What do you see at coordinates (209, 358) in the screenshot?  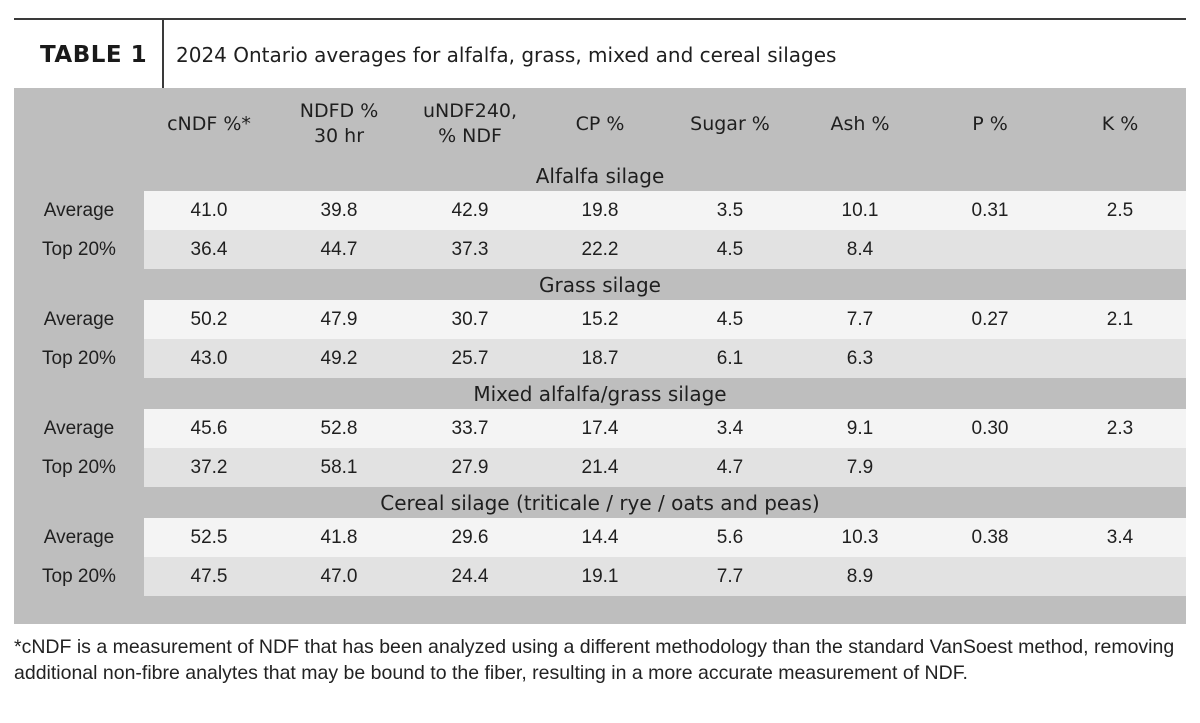 I see `table-cell: 43.0` at bounding box center [209, 358].